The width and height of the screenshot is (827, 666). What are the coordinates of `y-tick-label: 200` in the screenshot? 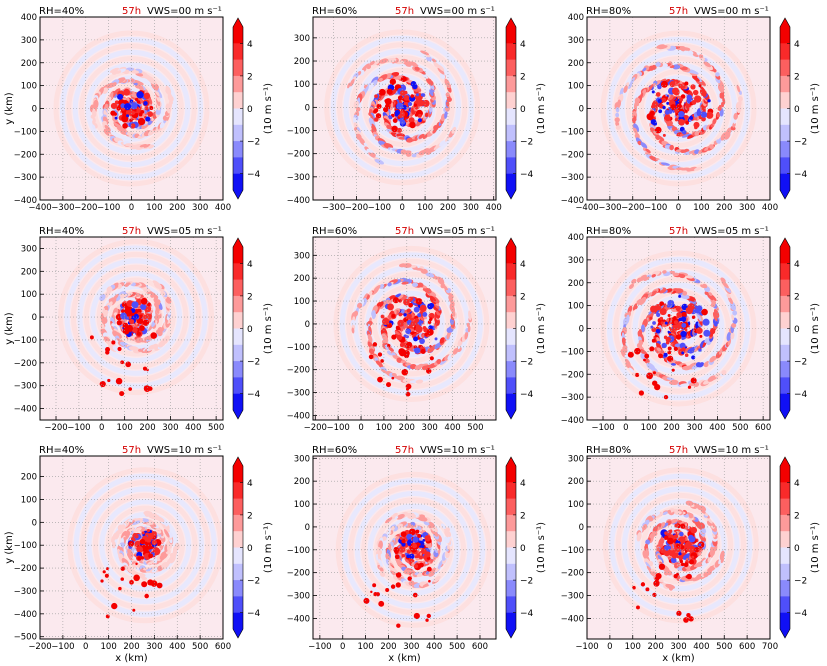 It's located at (29, 64).